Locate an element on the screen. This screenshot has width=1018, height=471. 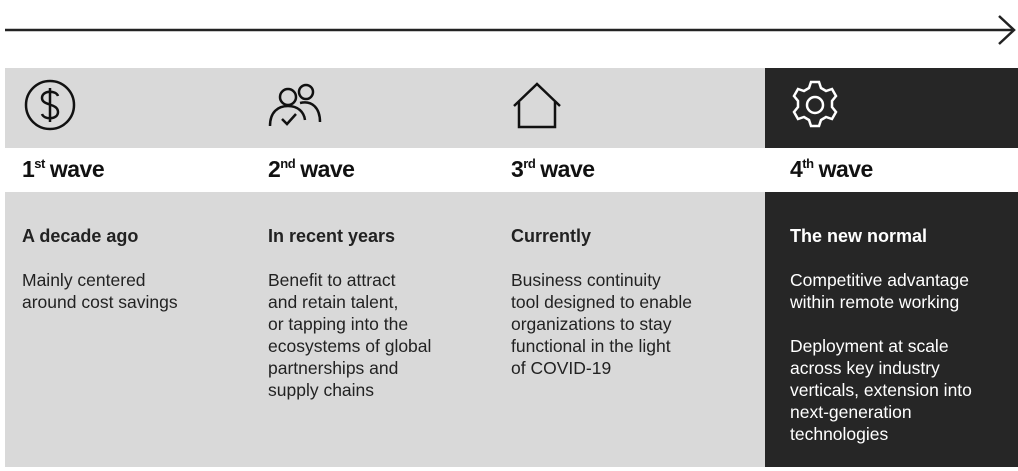
description-line: ecosystems of global is located at coordinates (350, 346).